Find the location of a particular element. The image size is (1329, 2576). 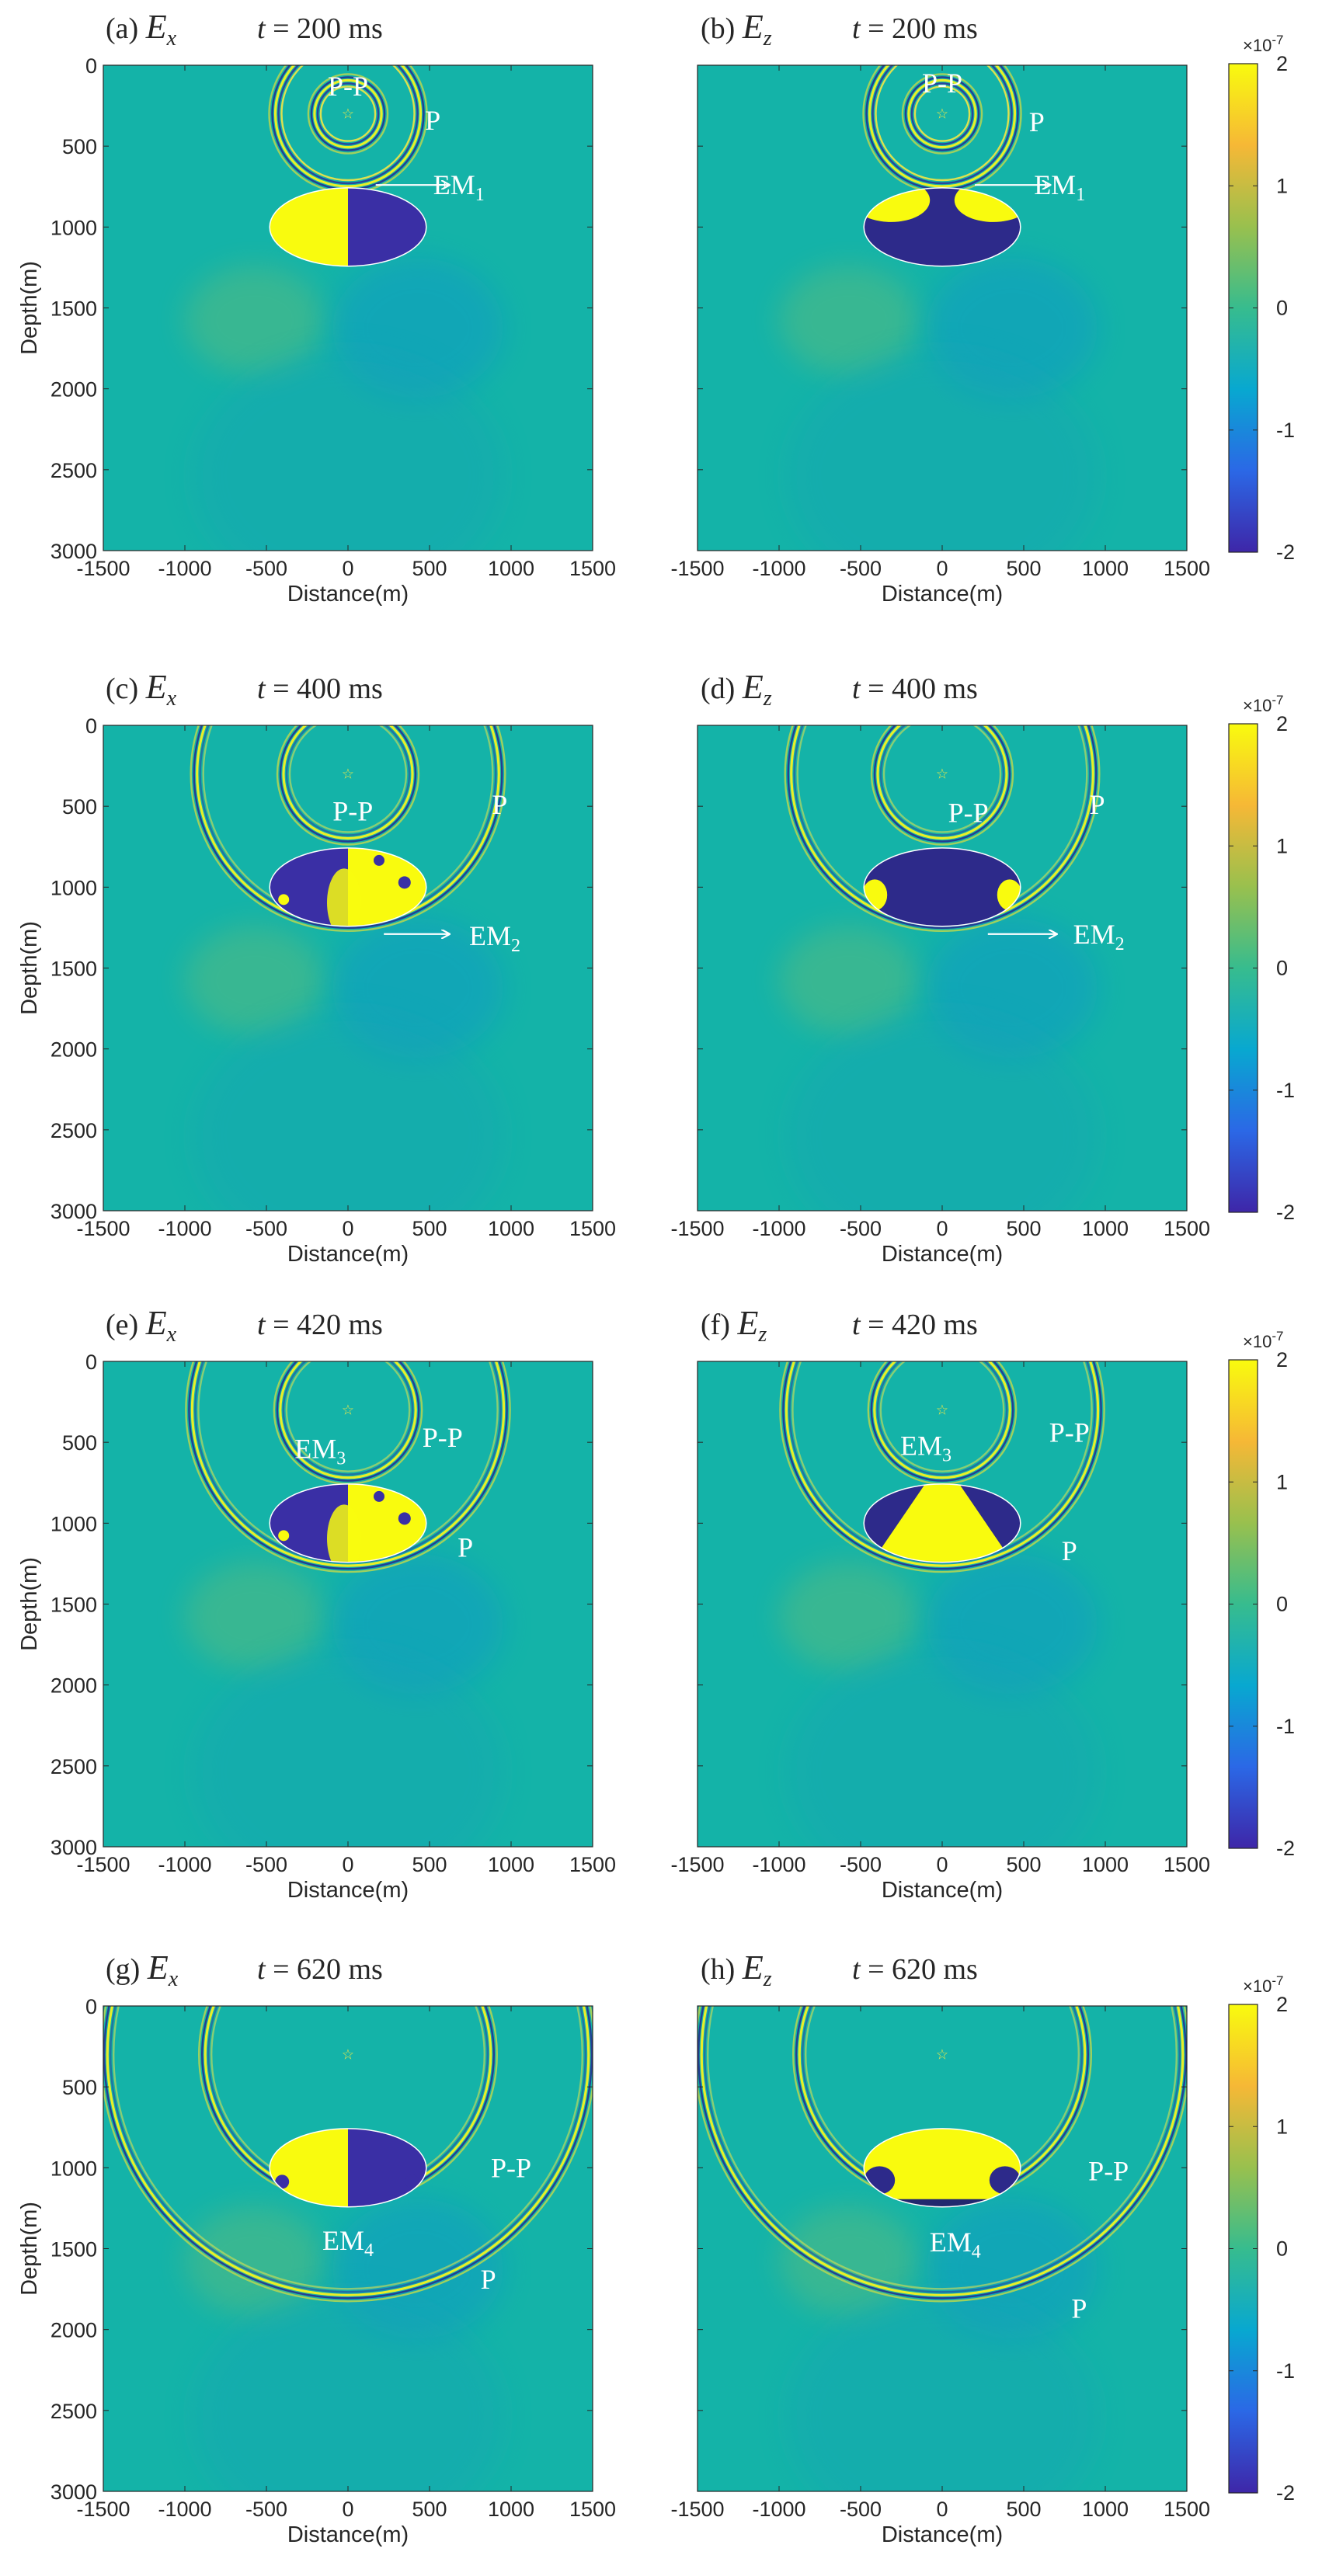

colorbar-exponent-base: ×10 is located at coordinates (1257, 705).